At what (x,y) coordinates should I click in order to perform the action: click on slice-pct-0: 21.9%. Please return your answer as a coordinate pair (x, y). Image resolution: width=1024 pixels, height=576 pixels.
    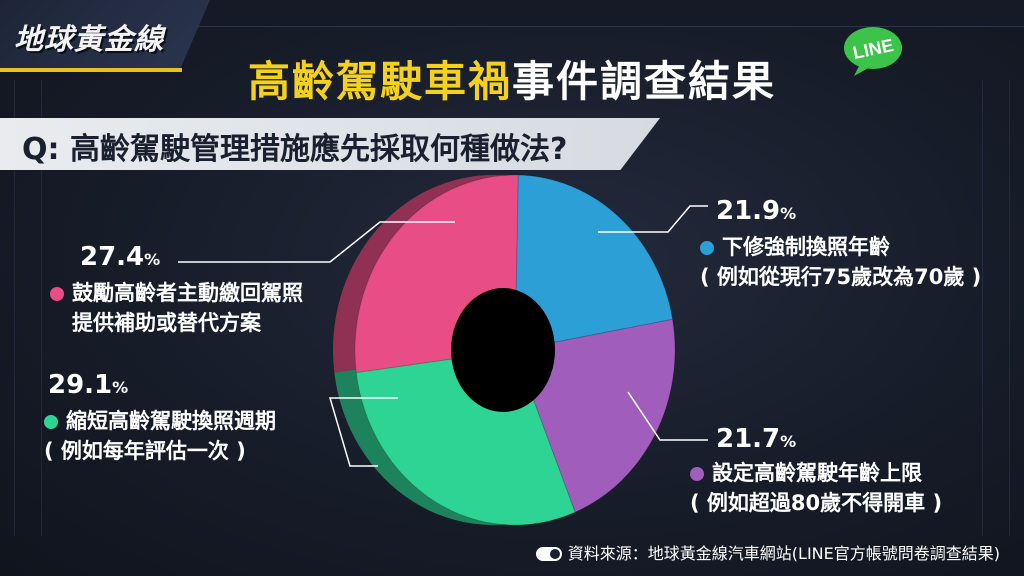
    Looking at the image, I should click on (756, 211).